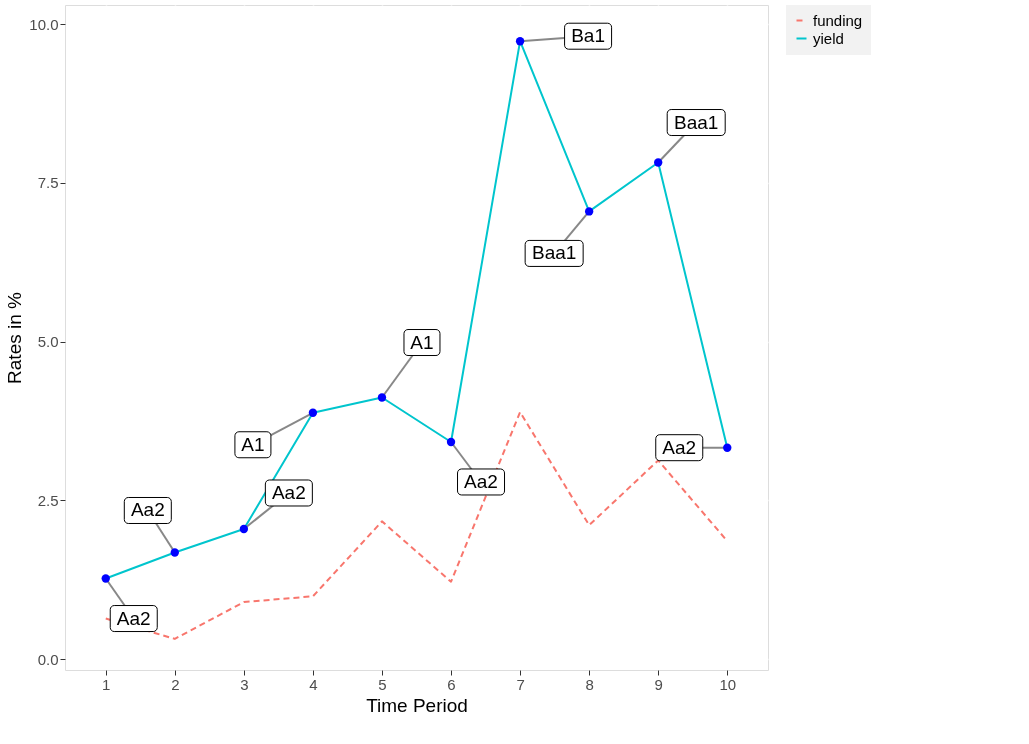  I want to click on x-tick-label: 6, so click(451, 684).